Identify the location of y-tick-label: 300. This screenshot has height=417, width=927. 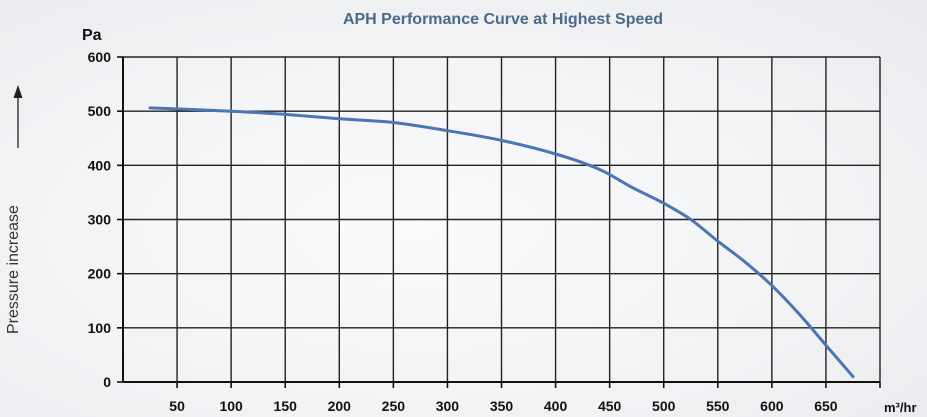
(100, 220).